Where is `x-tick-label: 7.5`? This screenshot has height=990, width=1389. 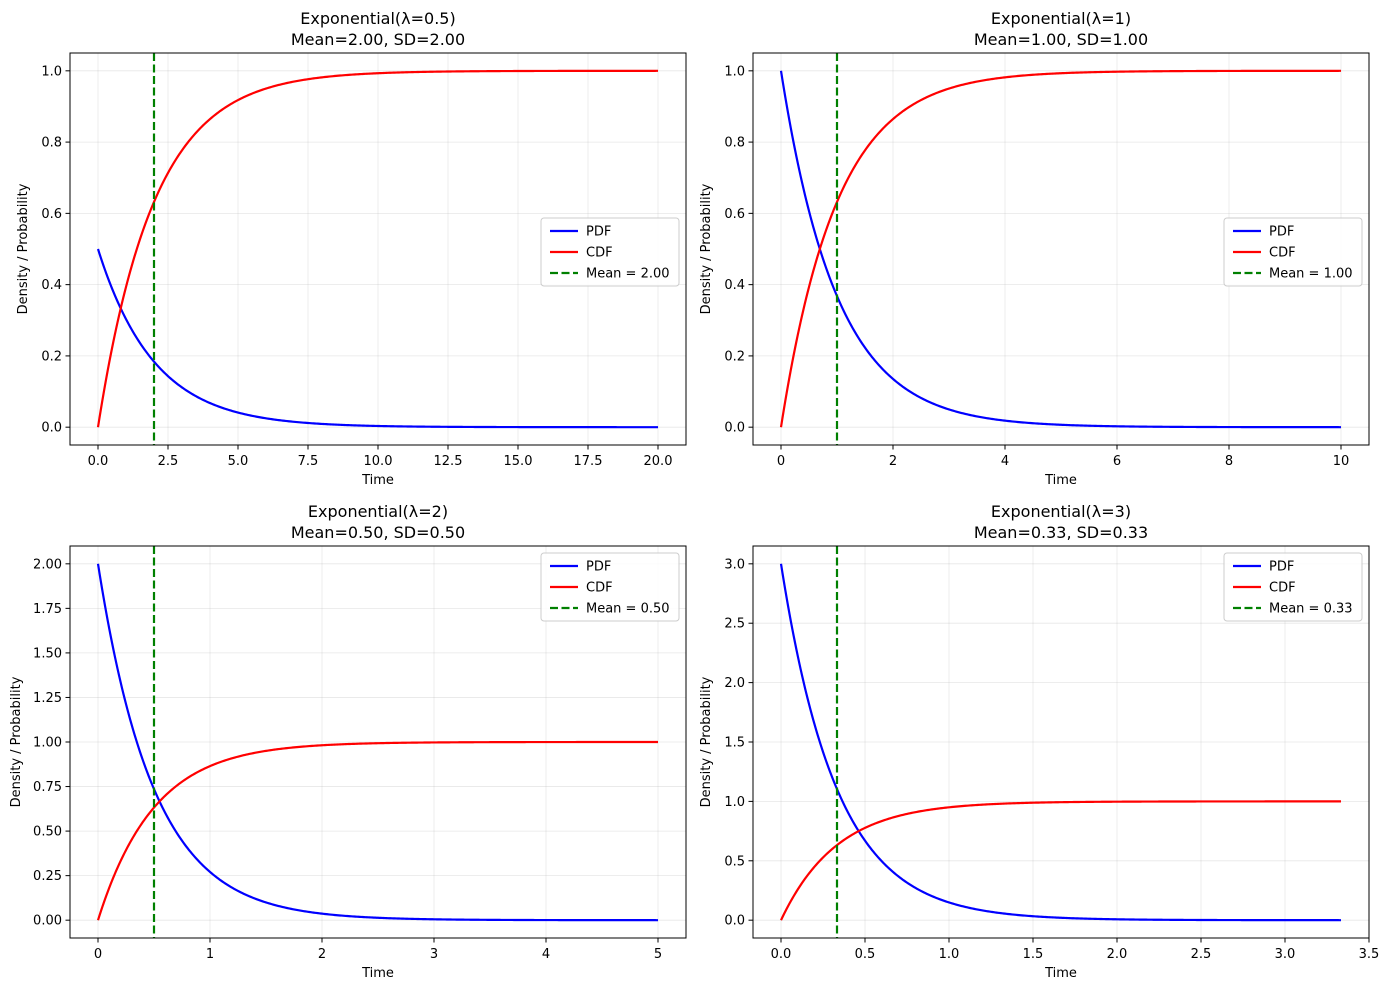
x-tick-label: 7.5 is located at coordinates (308, 461).